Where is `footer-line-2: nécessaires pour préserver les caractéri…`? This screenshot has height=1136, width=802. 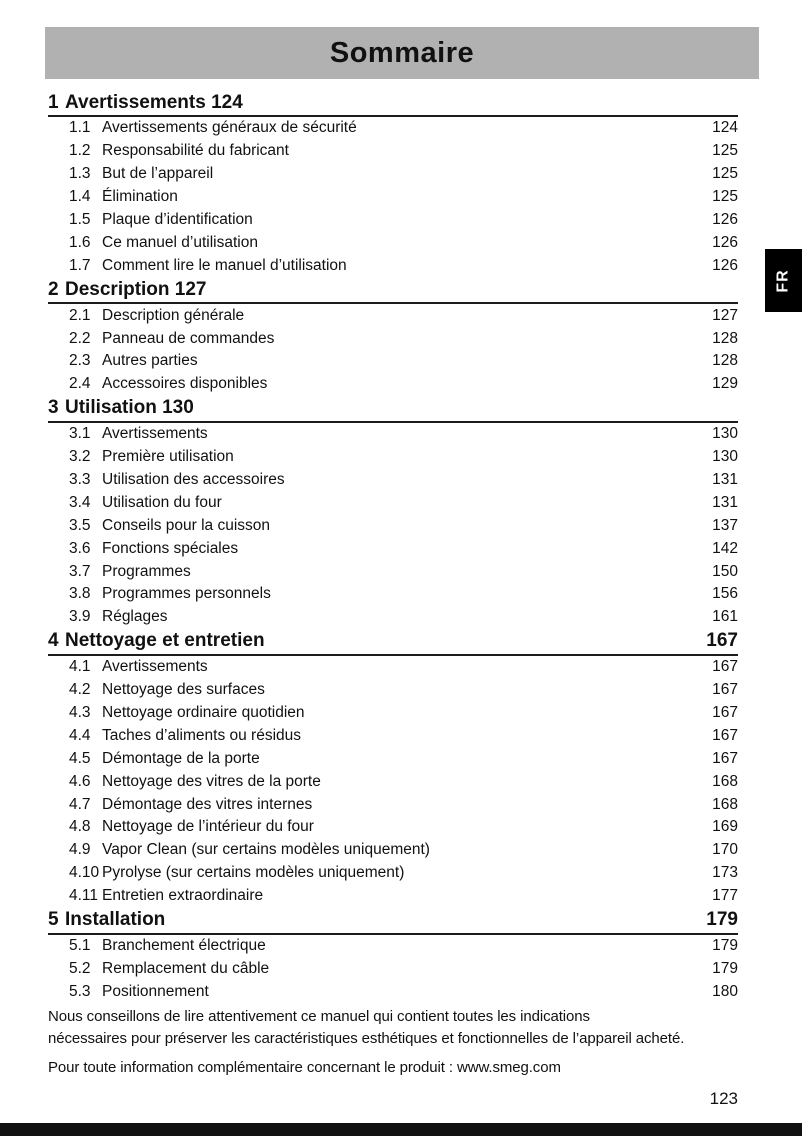
footer-line-2: nécessaires pour préserver les caractéri… is located at coordinates (366, 1038).